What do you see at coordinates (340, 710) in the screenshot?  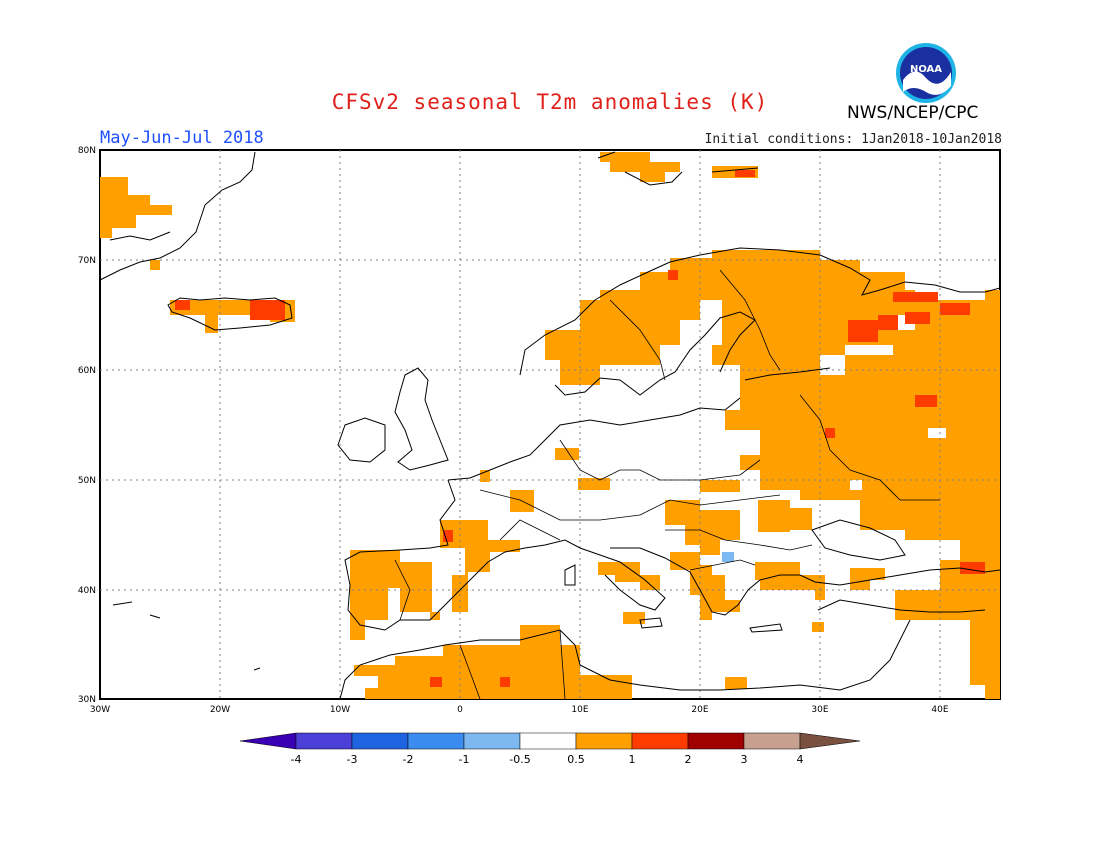 I see `lon-label: 10W` at bounding box center [340, 710].